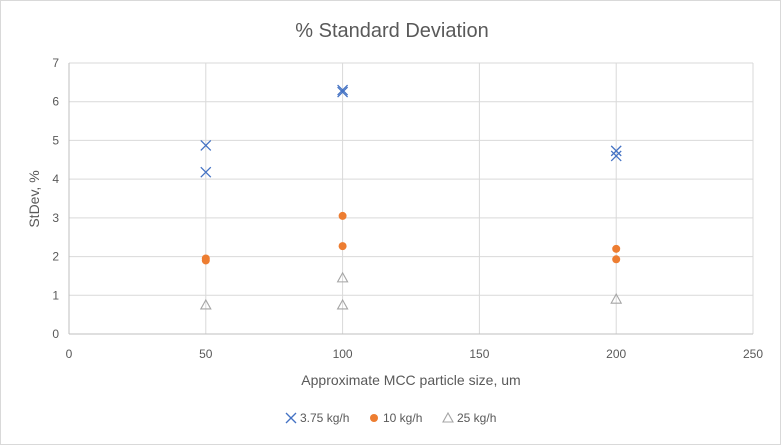 The image size is (781, 445). I want to click on x-tick-label: 50, so click(206, 354).